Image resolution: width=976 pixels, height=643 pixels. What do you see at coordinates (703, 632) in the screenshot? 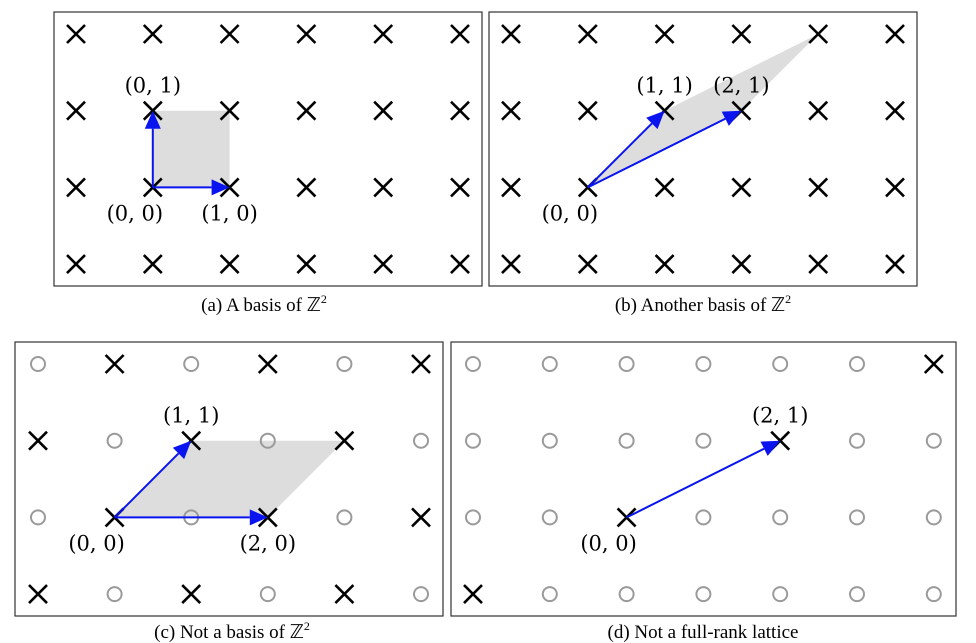
I see `panel-d-caption: (d) Not a full-rank lattice` at bounding box center [703, 632].